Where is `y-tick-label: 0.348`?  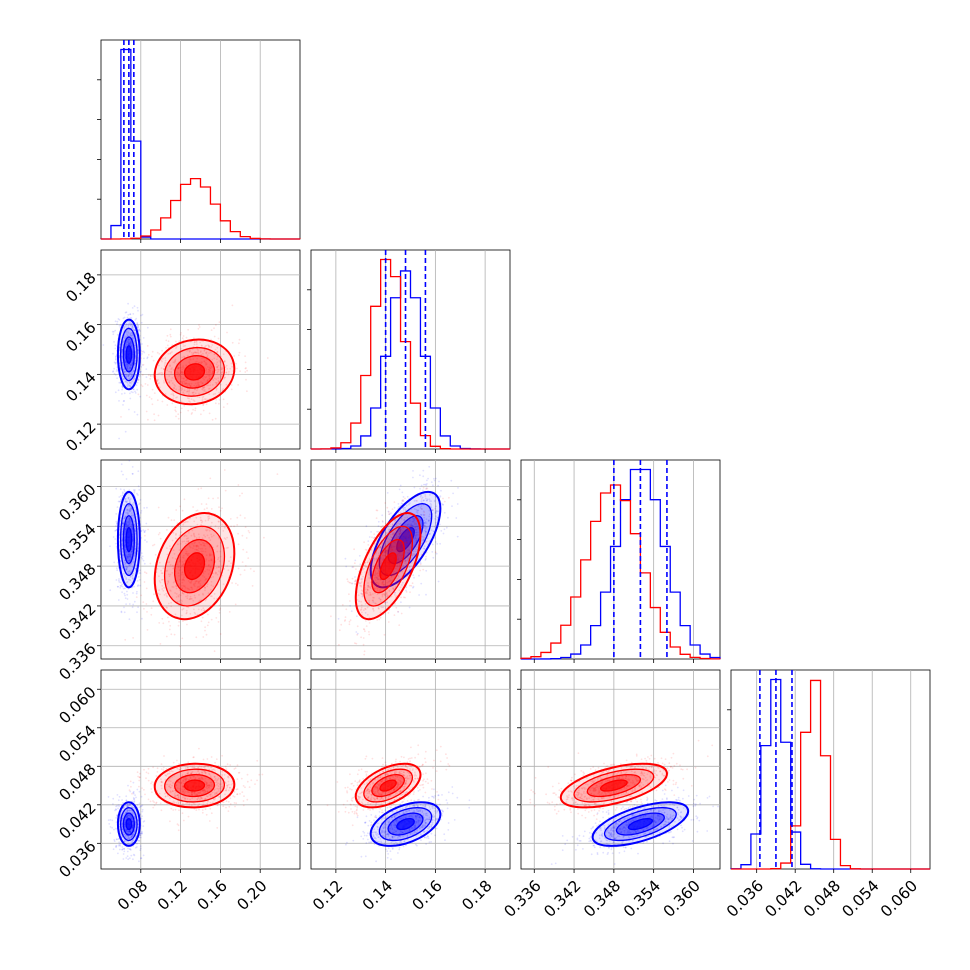
y-tick-label: 0.348 is located at coordinates (78, 582).